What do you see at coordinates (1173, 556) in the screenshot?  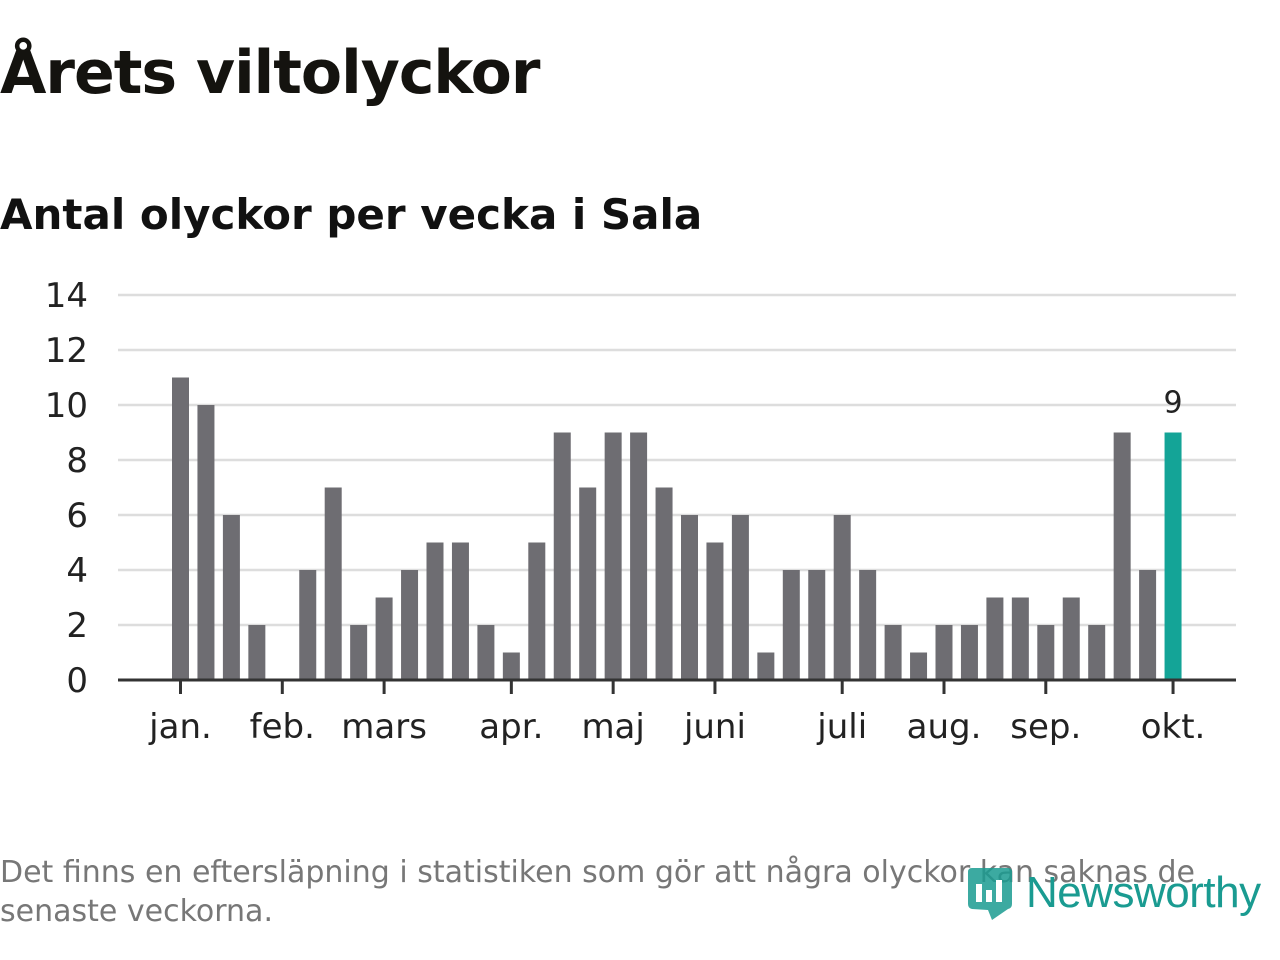 I see `bar-highlight` at bounding box center [1173, 556].